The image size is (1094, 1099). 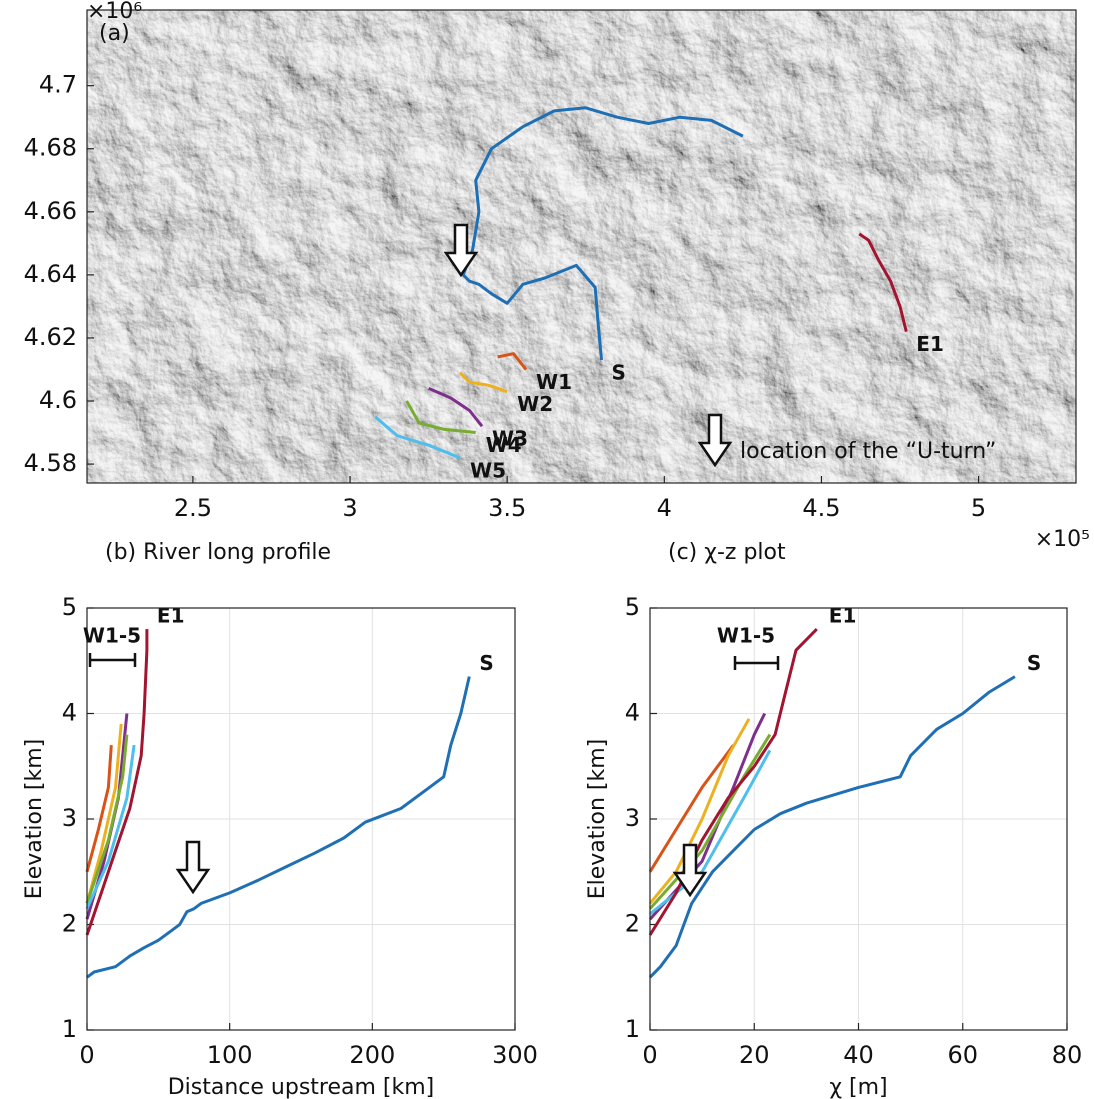 I want to click on x-tick-label: 3, so click(x=349, y=508).